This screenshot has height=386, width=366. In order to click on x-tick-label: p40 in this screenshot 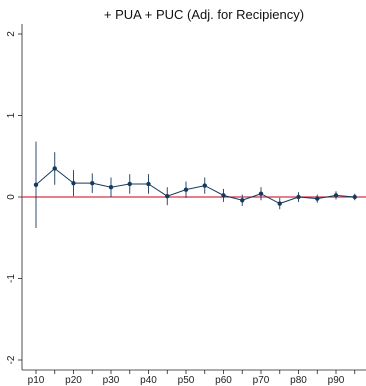, I will do `click(148, 380)`.